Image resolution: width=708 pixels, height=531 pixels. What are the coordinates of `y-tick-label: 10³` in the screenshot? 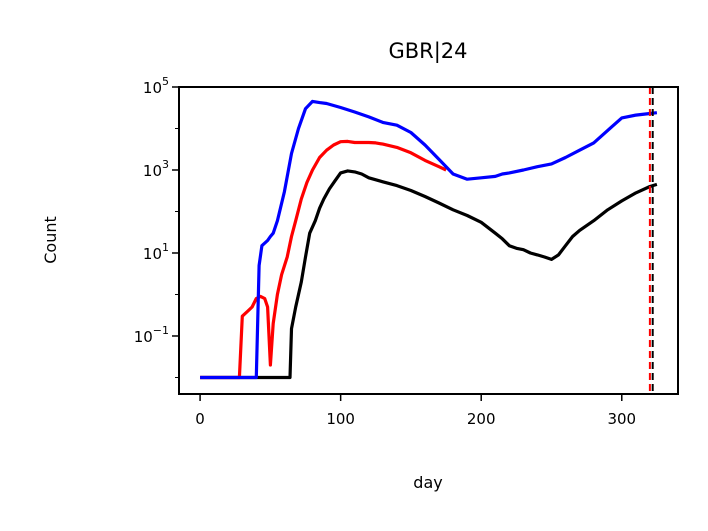 It's located at (156, 169).